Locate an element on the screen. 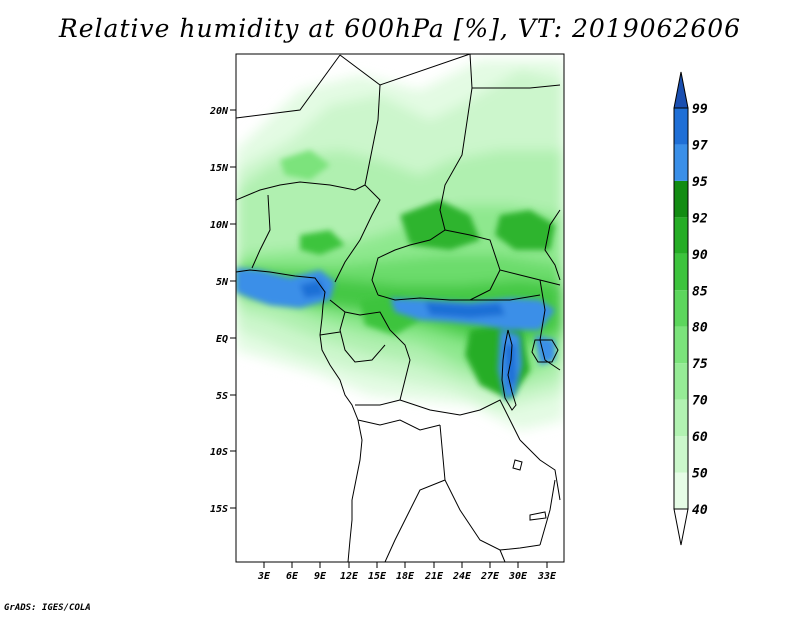  longitude-axis: 3E 6E 9E 12E 15E 18E 21E 24E 27E 30E 33E is located at coordinates (407, 572).